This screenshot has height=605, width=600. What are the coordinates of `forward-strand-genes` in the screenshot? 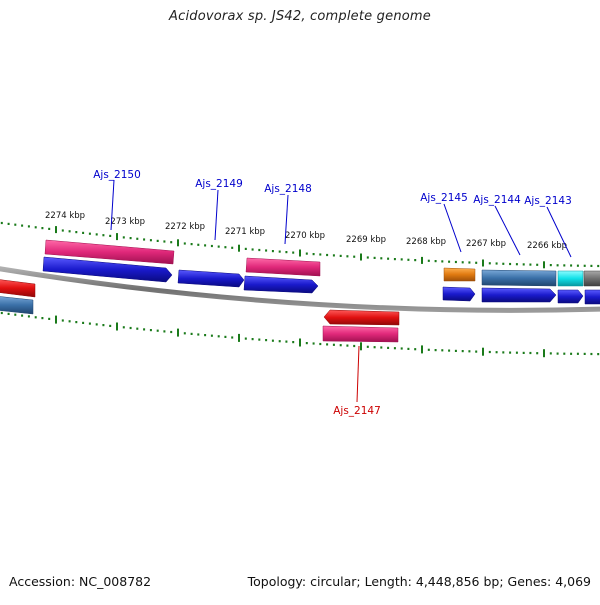 It's located at (321, 272).